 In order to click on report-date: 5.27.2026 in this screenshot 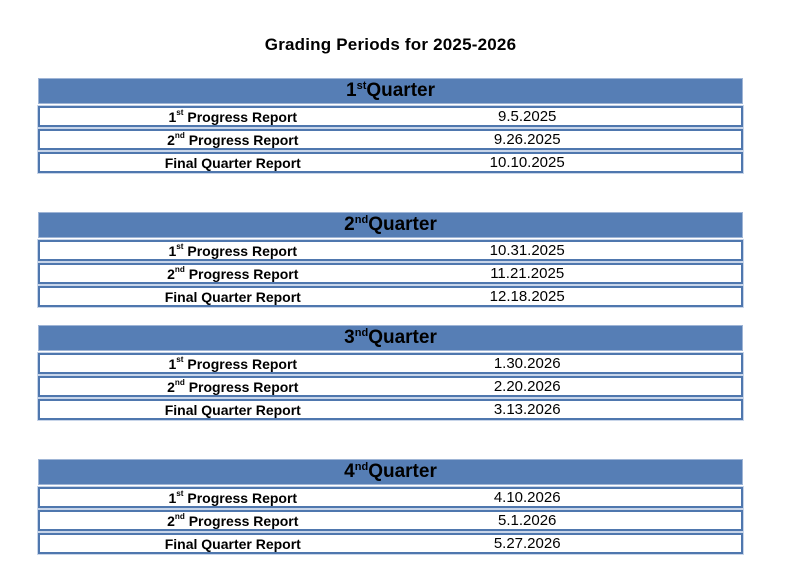, I will do `click(527, 543)`.